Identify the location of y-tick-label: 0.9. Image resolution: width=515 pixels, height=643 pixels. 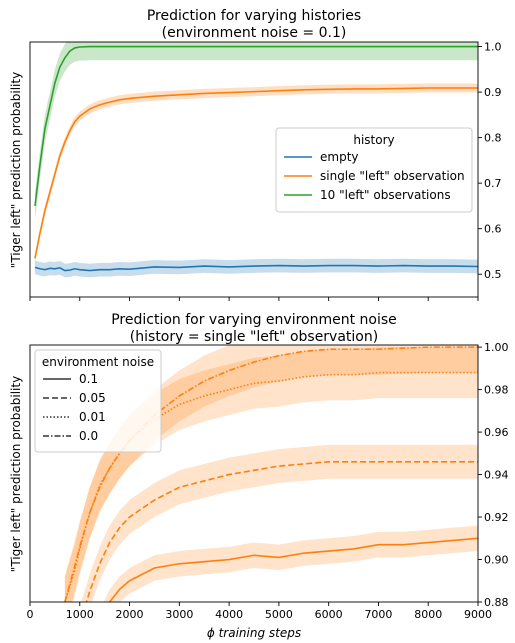
(493, 92).